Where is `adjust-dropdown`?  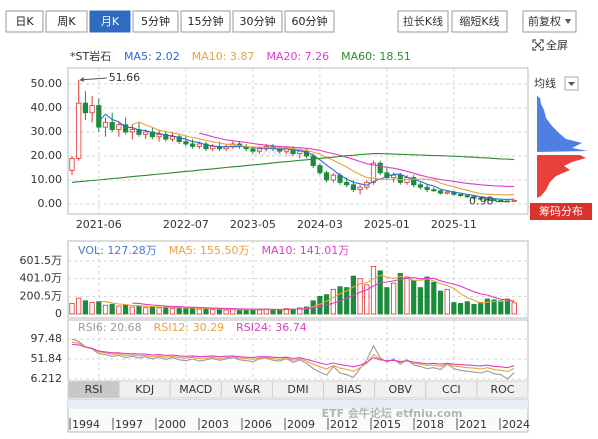
adjust-dropdown is located at coordinates (549, 21).